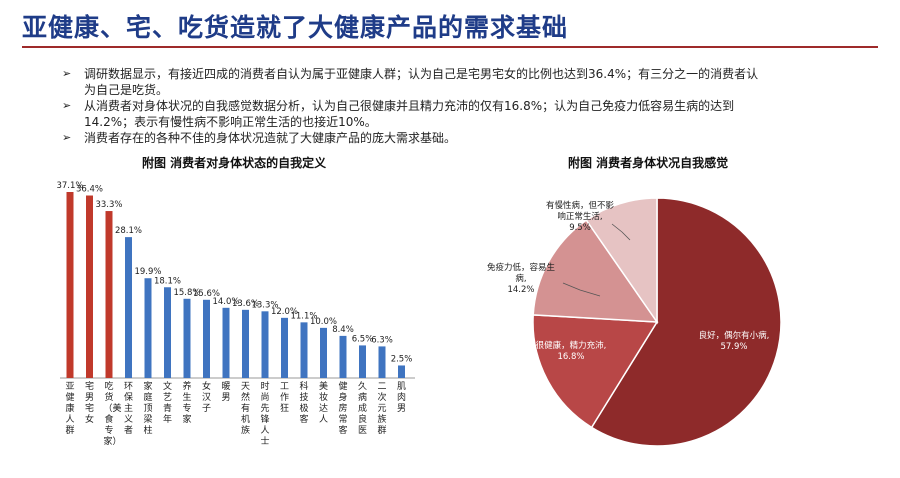 The width and height of the screenshot is (900, 478). What do you see at coordinates (70, 409) in the screenshot?
I see `bar-category-label: 亚健康人群` at bounding box center [70, 409].